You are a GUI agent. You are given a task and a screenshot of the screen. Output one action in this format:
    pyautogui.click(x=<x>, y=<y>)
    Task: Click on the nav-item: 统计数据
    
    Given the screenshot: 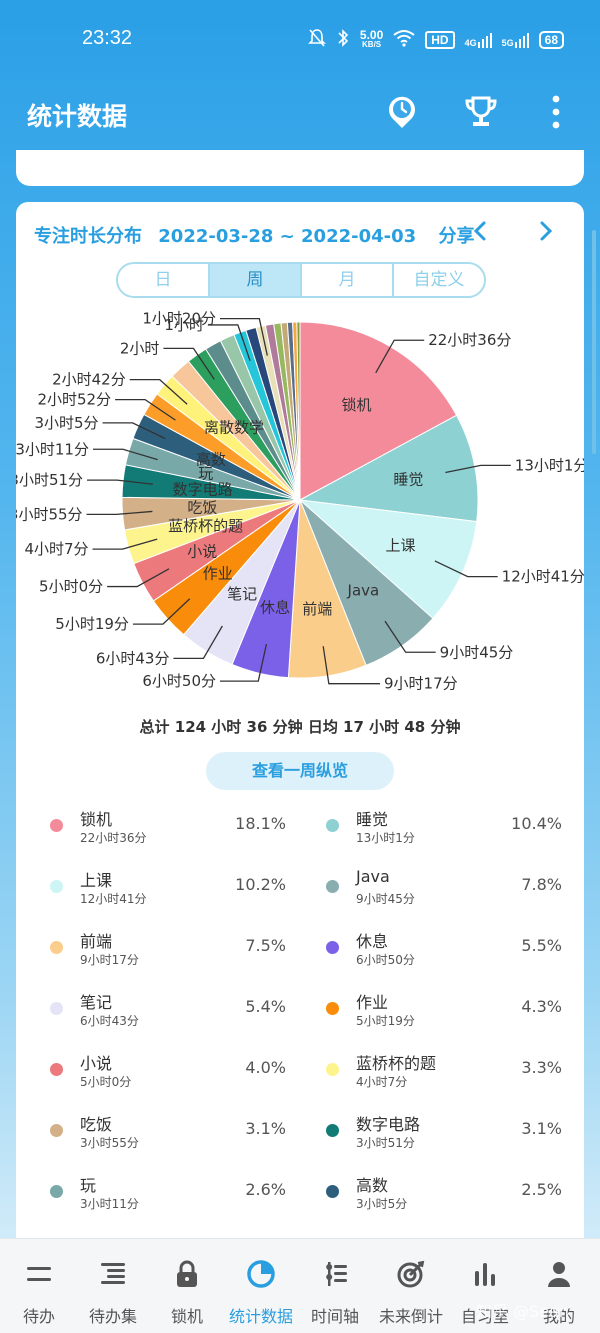 What is the action you would take?
    pyautogui.click(x=261, y=1286)
    